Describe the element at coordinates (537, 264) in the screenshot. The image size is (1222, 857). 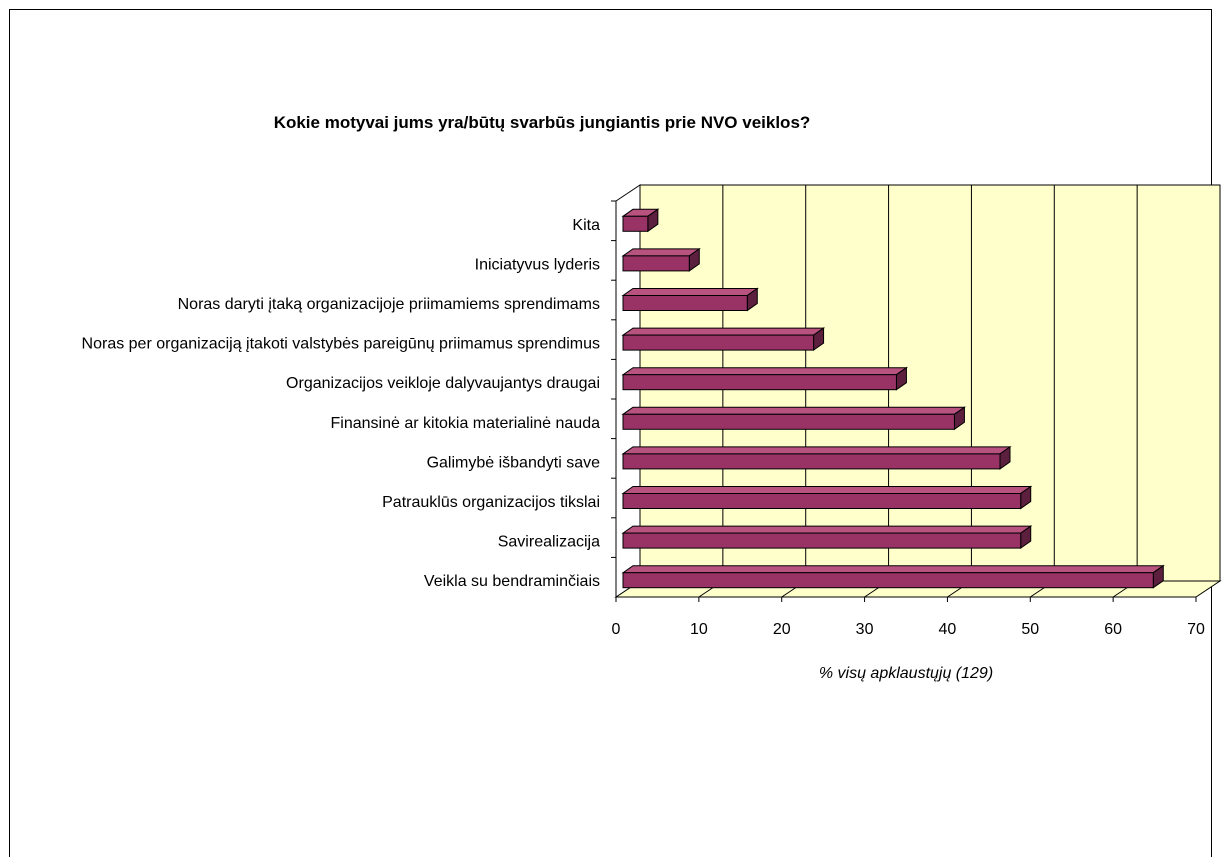
I see `category-label: Iniciatyvus lyderis` at that location.